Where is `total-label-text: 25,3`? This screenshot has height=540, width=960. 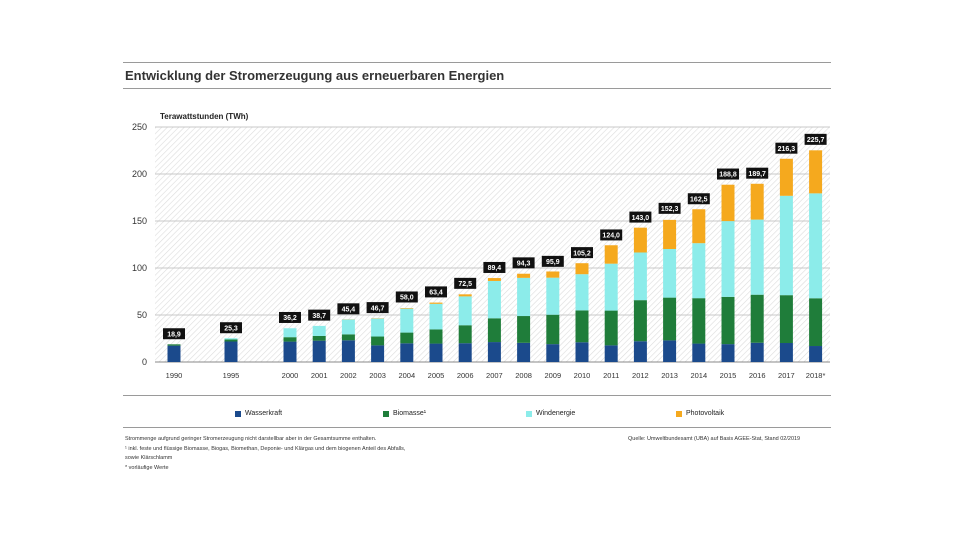 total-label-text: 25,3 is located at coordinates (231, 328).